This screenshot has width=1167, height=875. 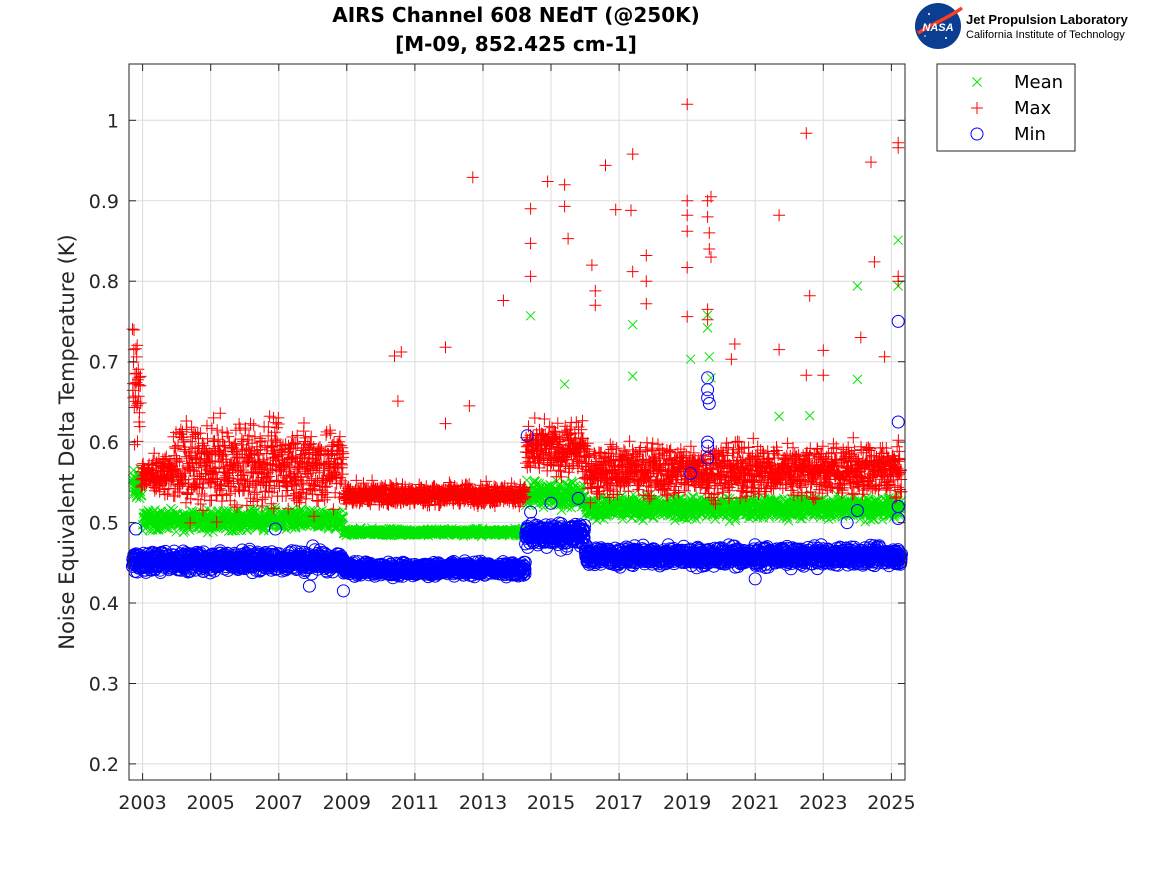 I want to click on jpl-org-name: Jet Propulsion Laboratory, so click(x=1047, y=19).